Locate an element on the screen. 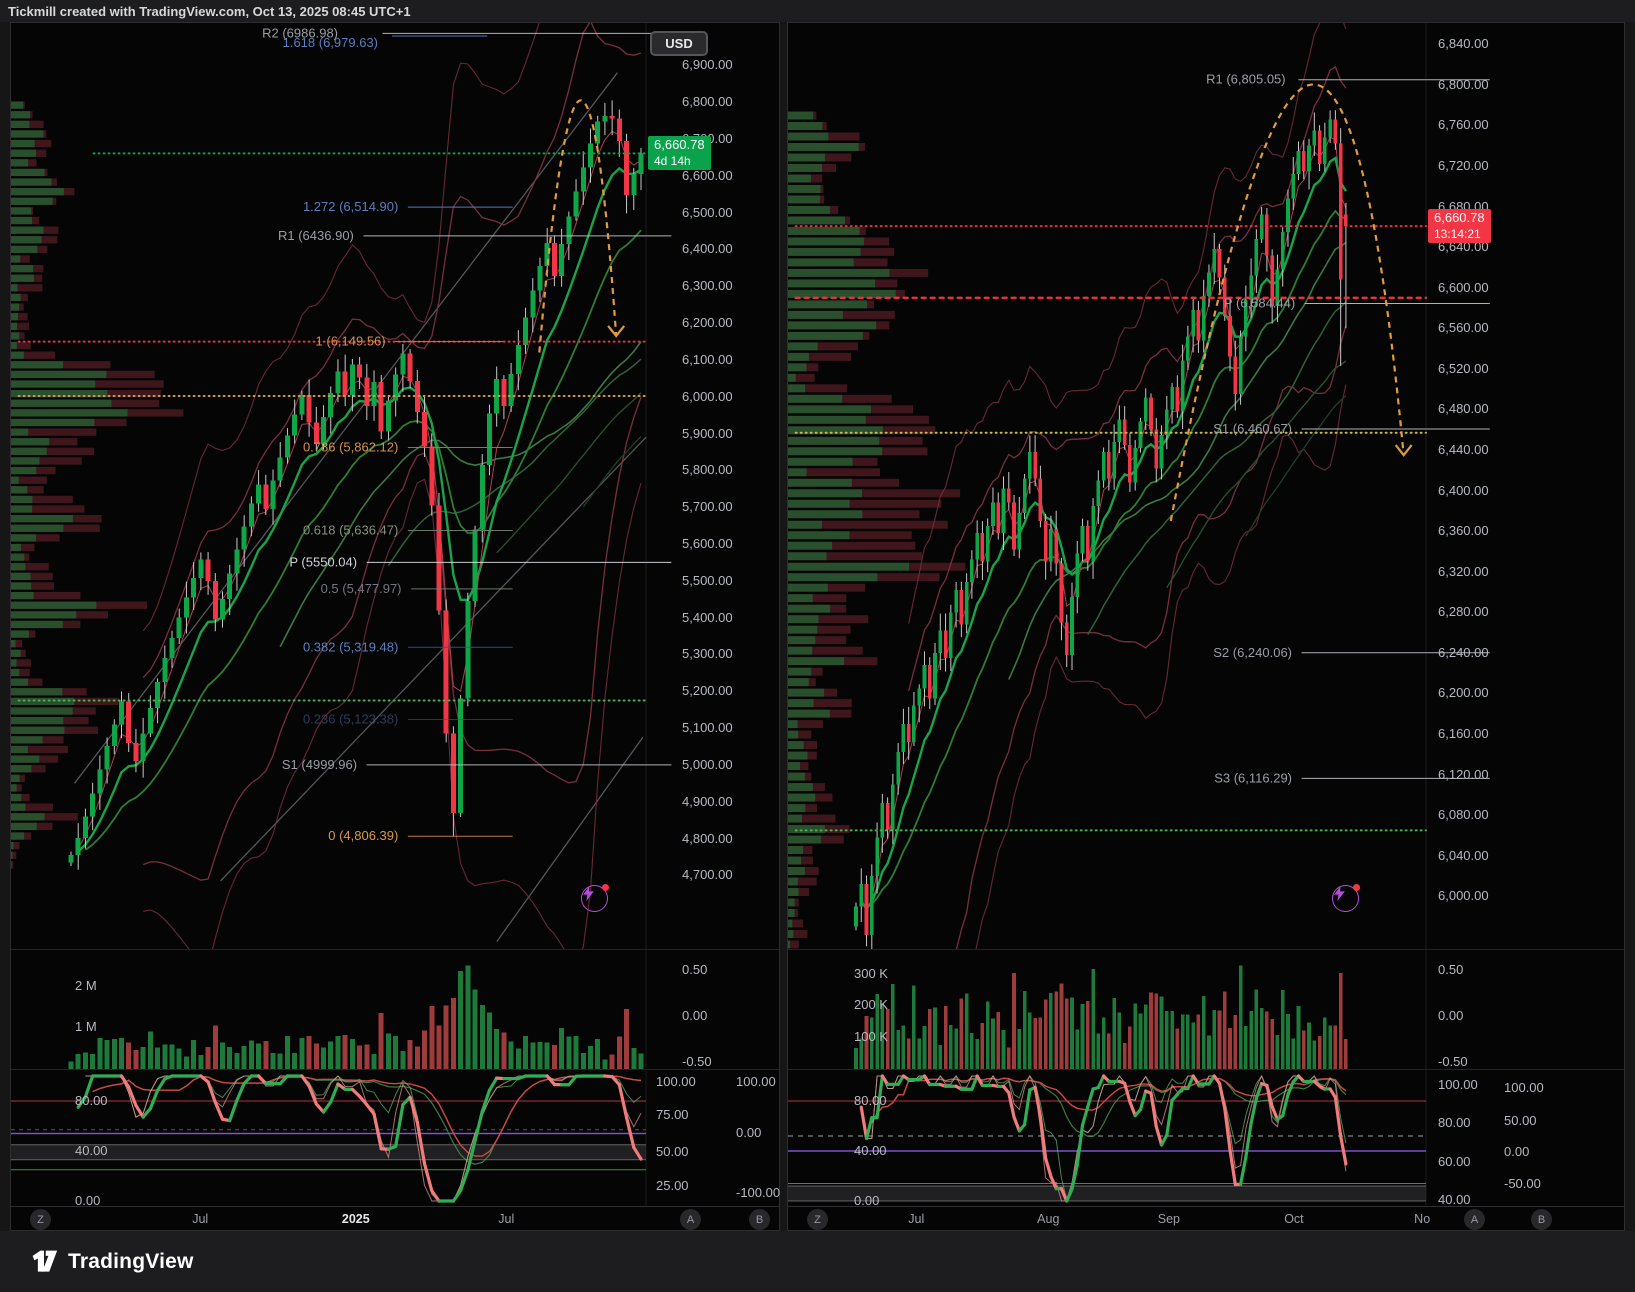  level-label: 0.382 (5,319.48) is located at coordinates (350, 646).